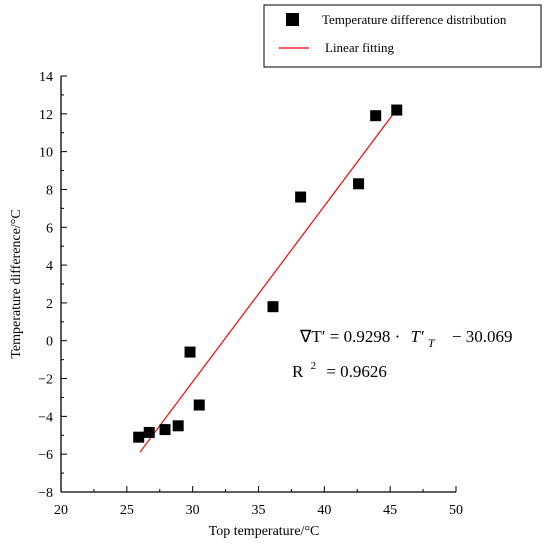 Image resolution: width=550 pixels, height=550 pixels. Describe the element at coordinates (61, 510) in the screenshot. I see `x-tick-label: 20` at that location.